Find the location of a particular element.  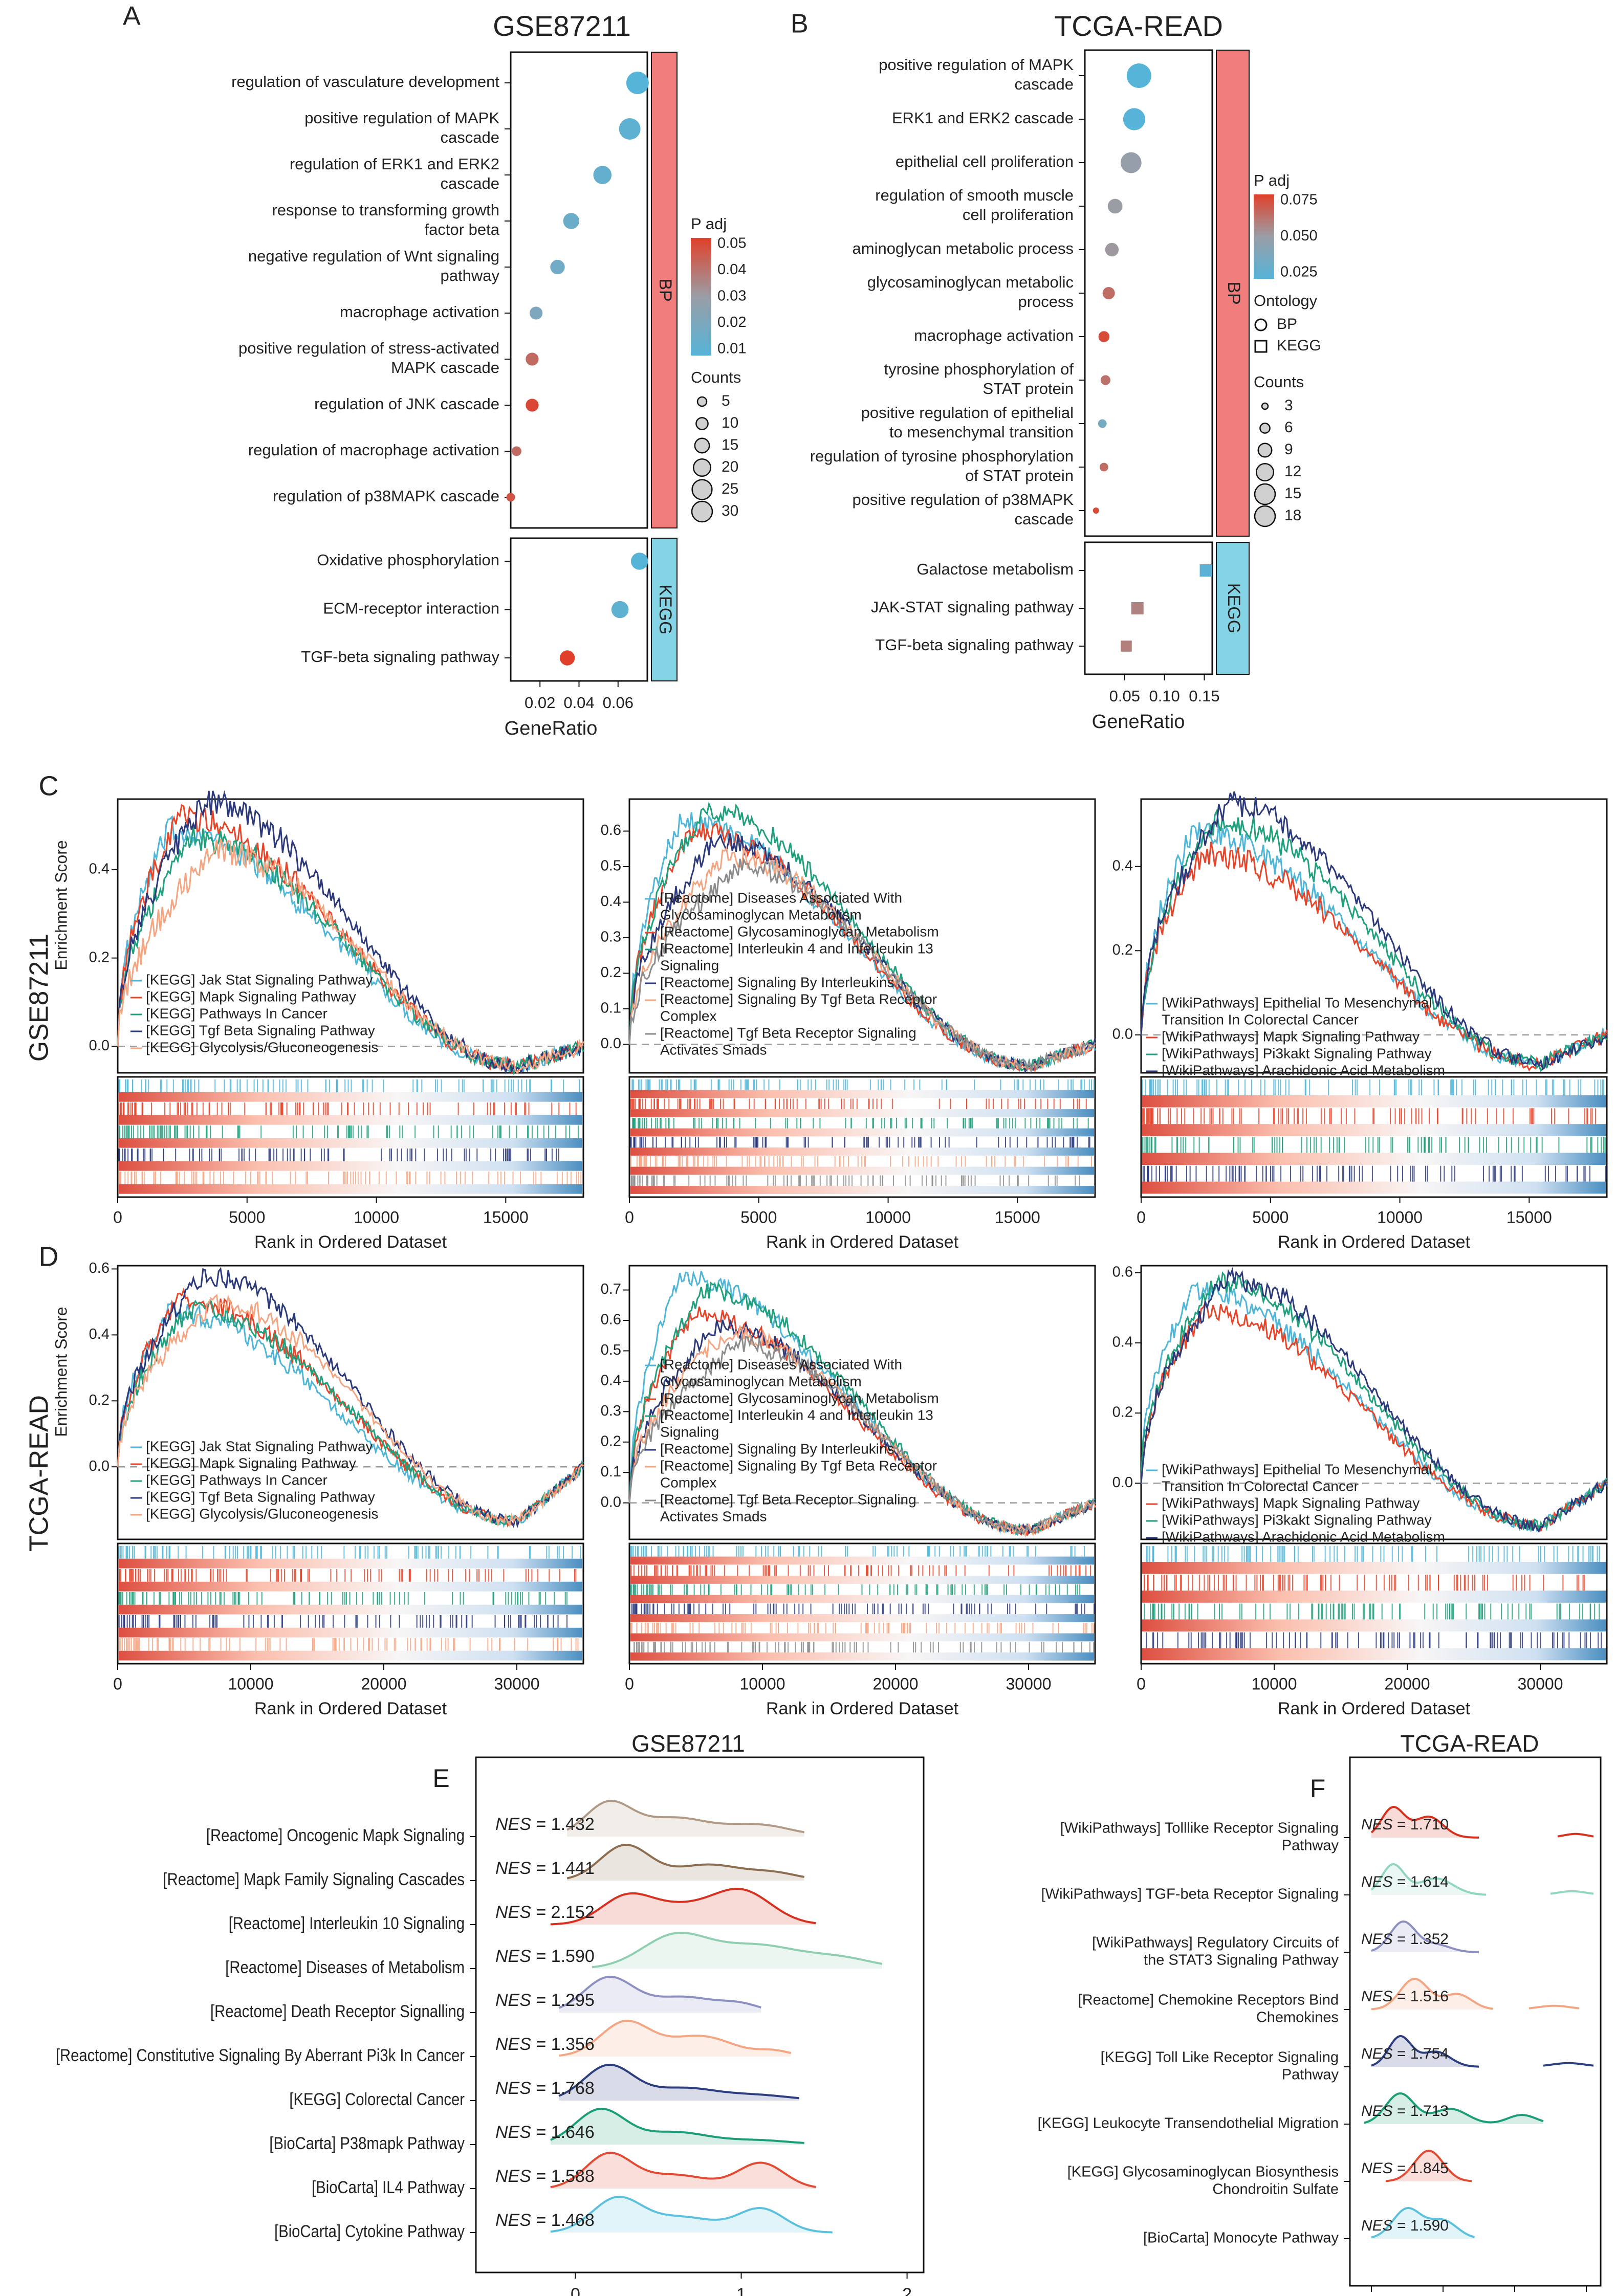

nes-value: 1.590 is located at coordinates (1429, 2225).